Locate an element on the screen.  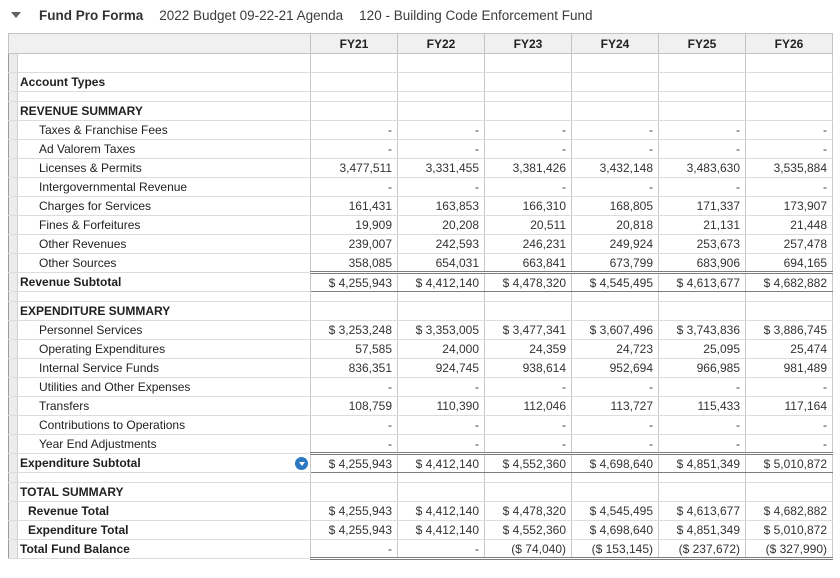
row-label: Licenses & Permits is located at coordinates (164, 168).